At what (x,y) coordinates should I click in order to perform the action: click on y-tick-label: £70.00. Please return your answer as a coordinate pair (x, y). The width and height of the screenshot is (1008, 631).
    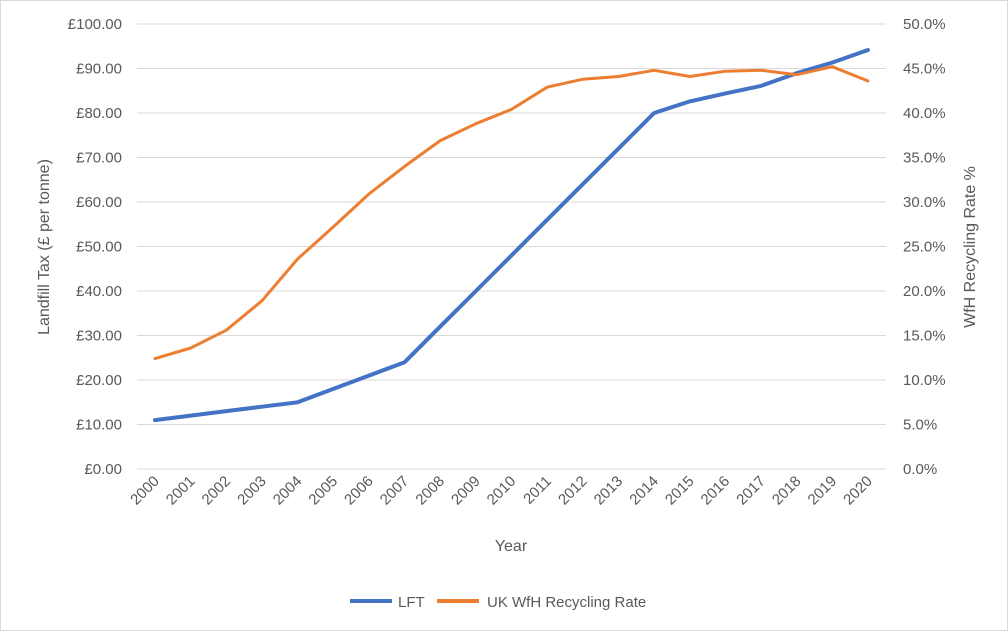
    Looking at the image, I should click on (99, 158).